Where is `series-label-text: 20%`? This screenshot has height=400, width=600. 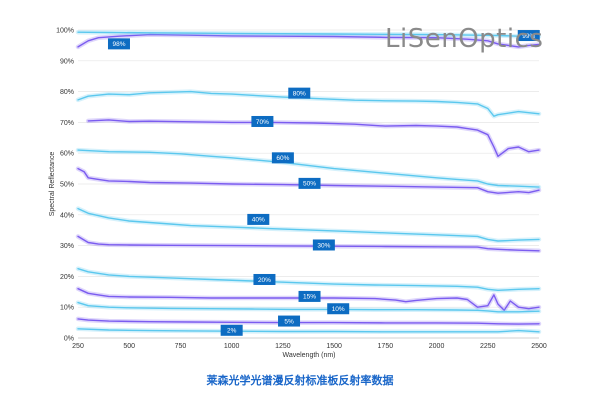
series-label-text: 20% is located at coordinates (264, 280).